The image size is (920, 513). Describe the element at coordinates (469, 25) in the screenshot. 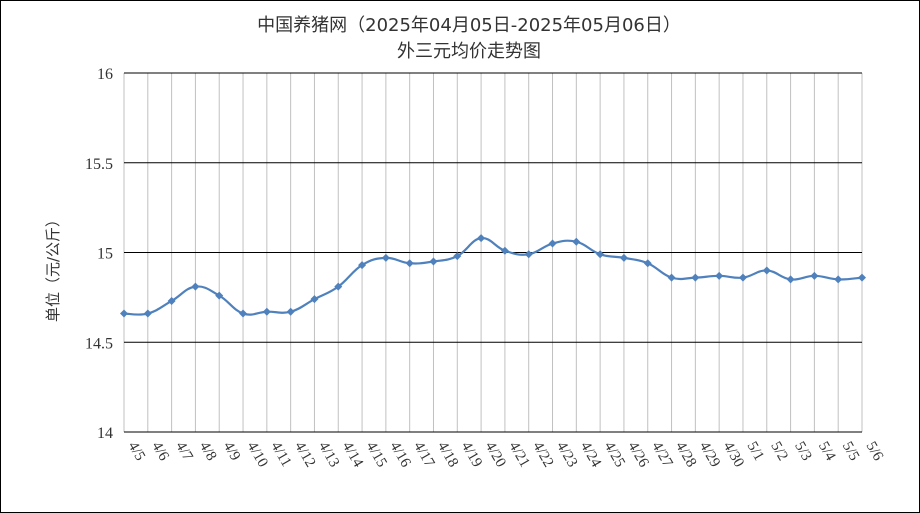

I see `chart-title: 中国养猪网（2025年04月05日-2025年05月06日）` at that location.